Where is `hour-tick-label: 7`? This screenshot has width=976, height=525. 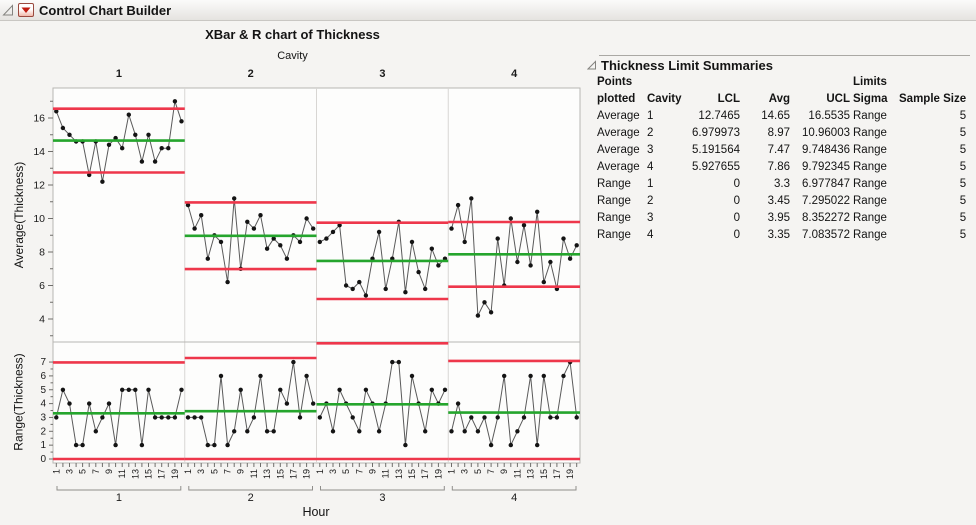
hour-tick-label: 7 is located at coordinates (491, 471).